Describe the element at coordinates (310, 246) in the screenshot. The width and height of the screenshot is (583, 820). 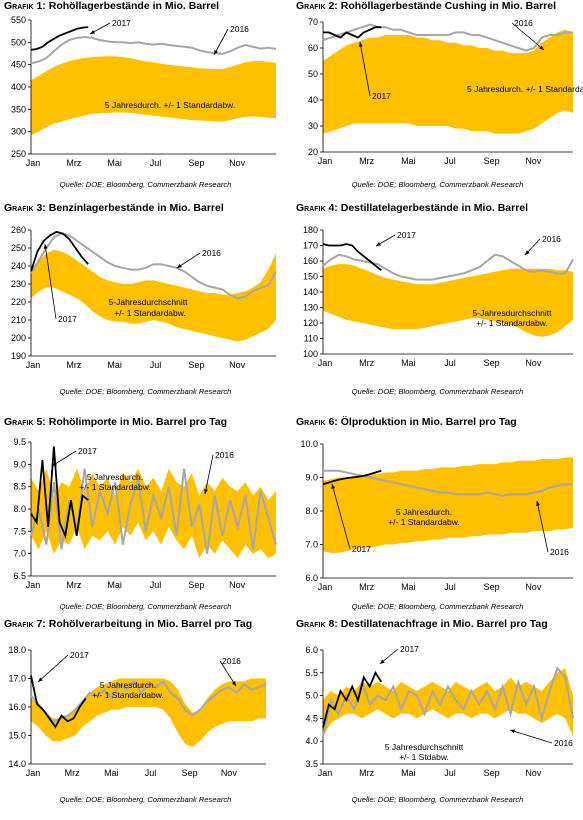
I see `y-tick-label: 170` at that location.